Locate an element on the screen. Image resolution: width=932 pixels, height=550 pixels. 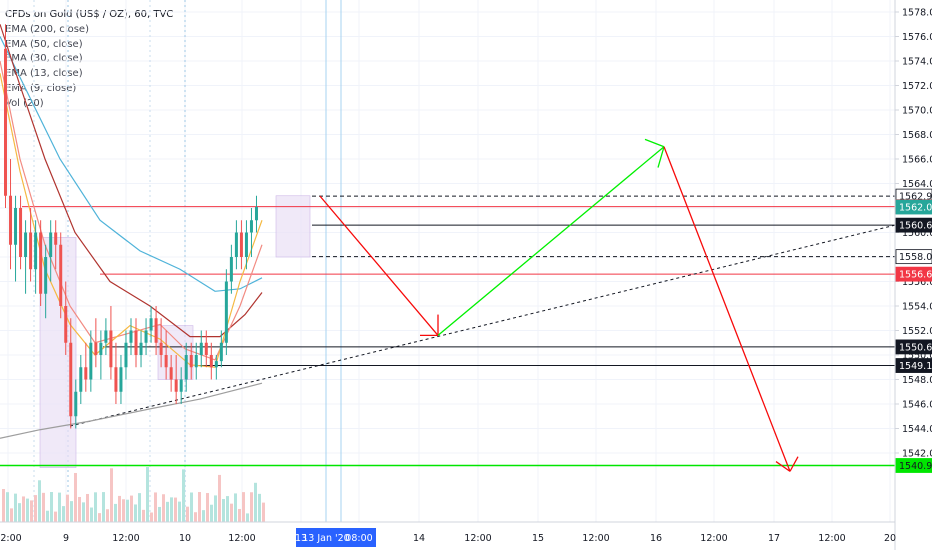
time-tick-label: 14 is located at coordinates (419, 538).